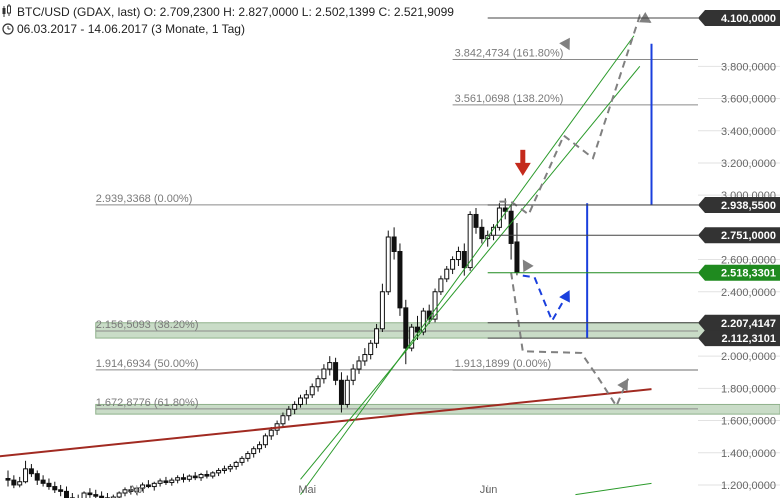 The width and height of the screenshot is (780, 498). I want to click on x-axis: Apr Mai Jun, so click(313, 490).